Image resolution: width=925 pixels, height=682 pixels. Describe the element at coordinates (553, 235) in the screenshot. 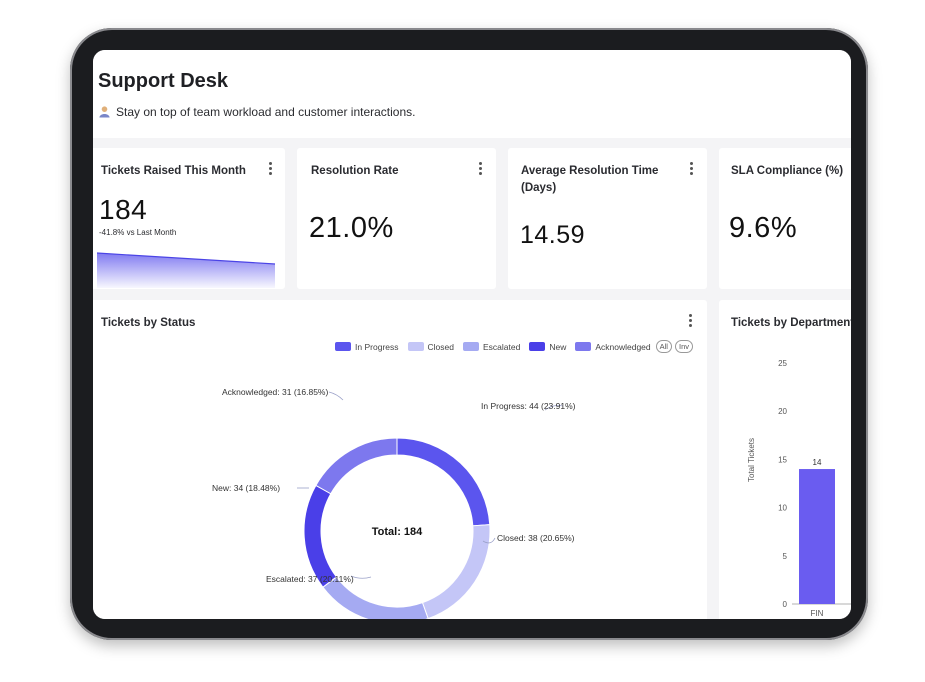

I see `kpi-value: 14.59` at that location.